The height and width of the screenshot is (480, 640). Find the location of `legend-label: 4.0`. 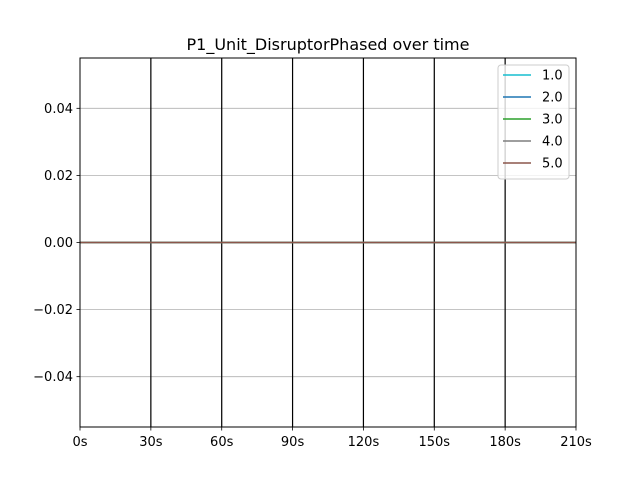

legend-label: 4.0 is located at coordinates (552, 142).